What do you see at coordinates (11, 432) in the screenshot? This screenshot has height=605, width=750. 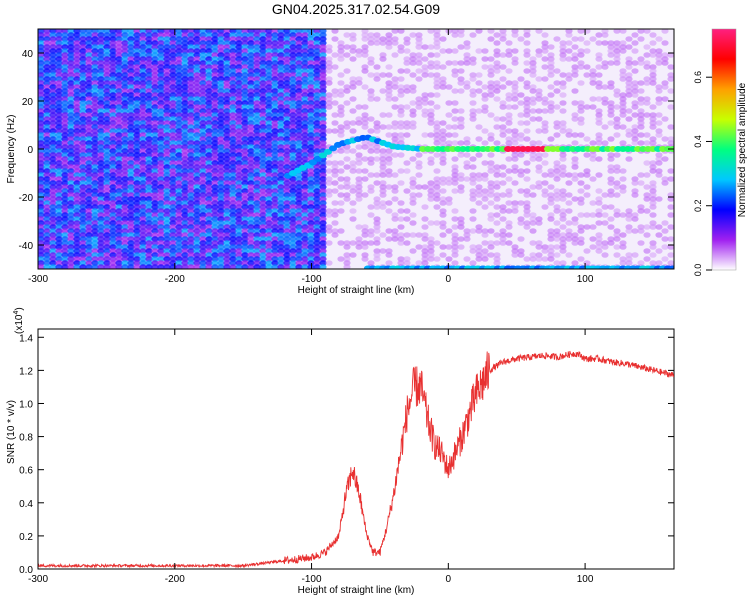 I see `snr-y-label: SNR (10 * v/v)` at bounding box center [11, 432].